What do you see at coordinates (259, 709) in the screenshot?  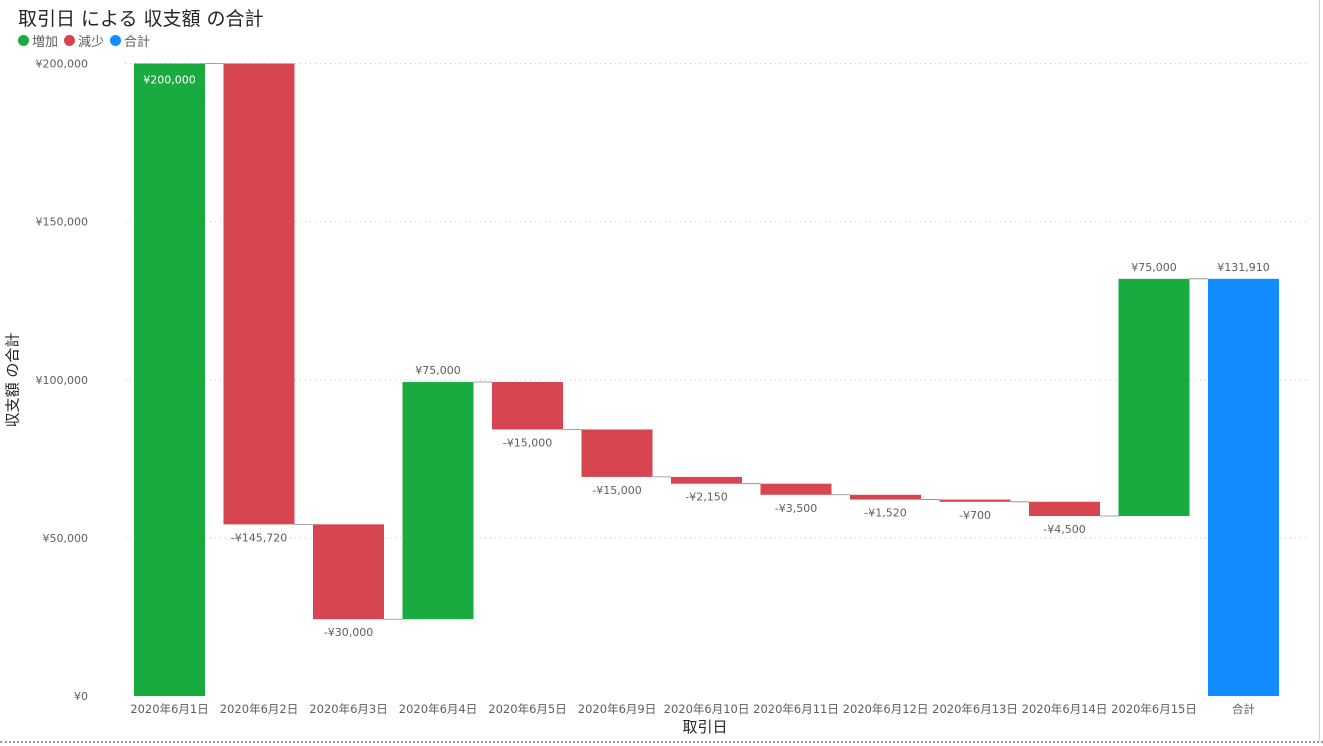 I see `x-tick-label: 2020年6月2日` at bounding box center [259, 709].